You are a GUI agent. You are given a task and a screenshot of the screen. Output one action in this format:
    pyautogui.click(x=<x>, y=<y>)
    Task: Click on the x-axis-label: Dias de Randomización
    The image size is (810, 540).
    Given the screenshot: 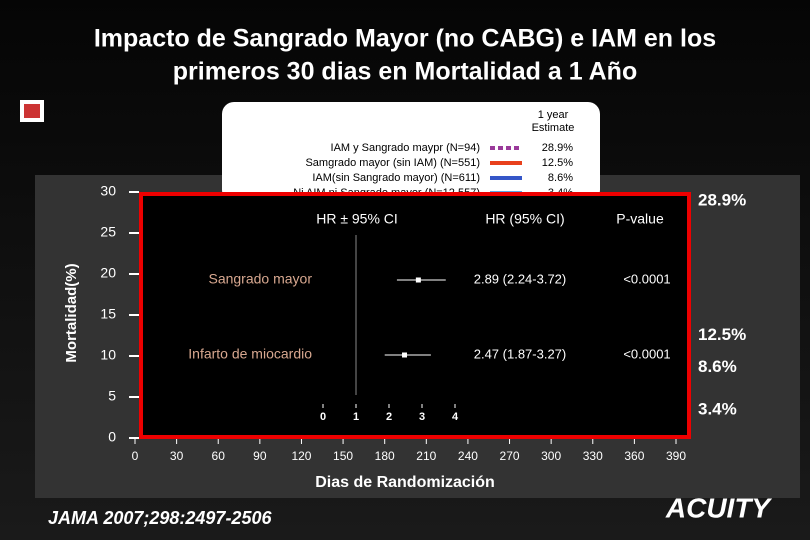 What is the action you would take?
    pyautogui.click(x=405, y=482)
    